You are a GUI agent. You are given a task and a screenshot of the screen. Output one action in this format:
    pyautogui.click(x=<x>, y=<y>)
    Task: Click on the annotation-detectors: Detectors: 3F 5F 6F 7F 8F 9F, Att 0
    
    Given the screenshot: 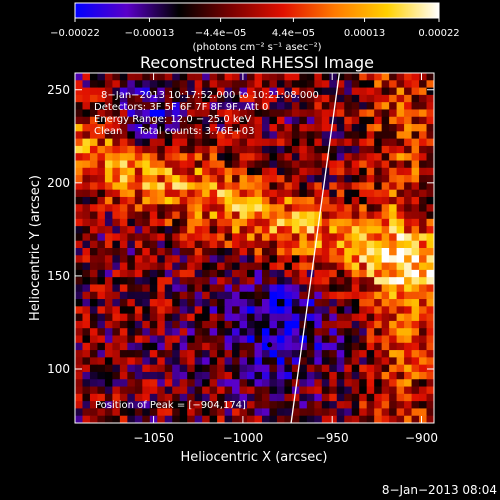 What is the action you would take?
    pyautogui.click(x=181, y=107)
    